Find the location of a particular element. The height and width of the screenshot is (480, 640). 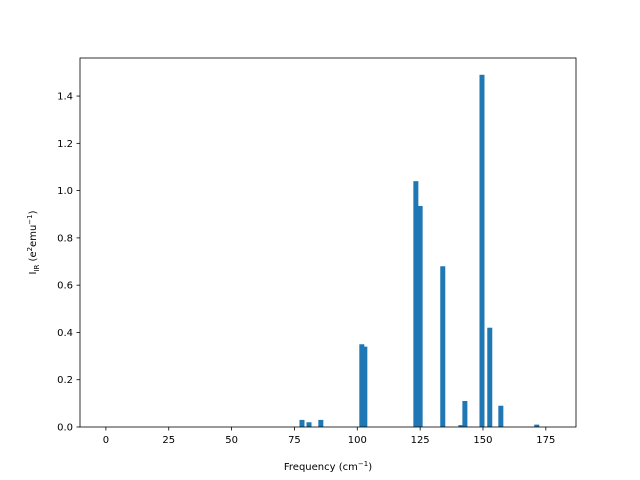

x-tick-label: 25 is located at coordinates (168, 440).